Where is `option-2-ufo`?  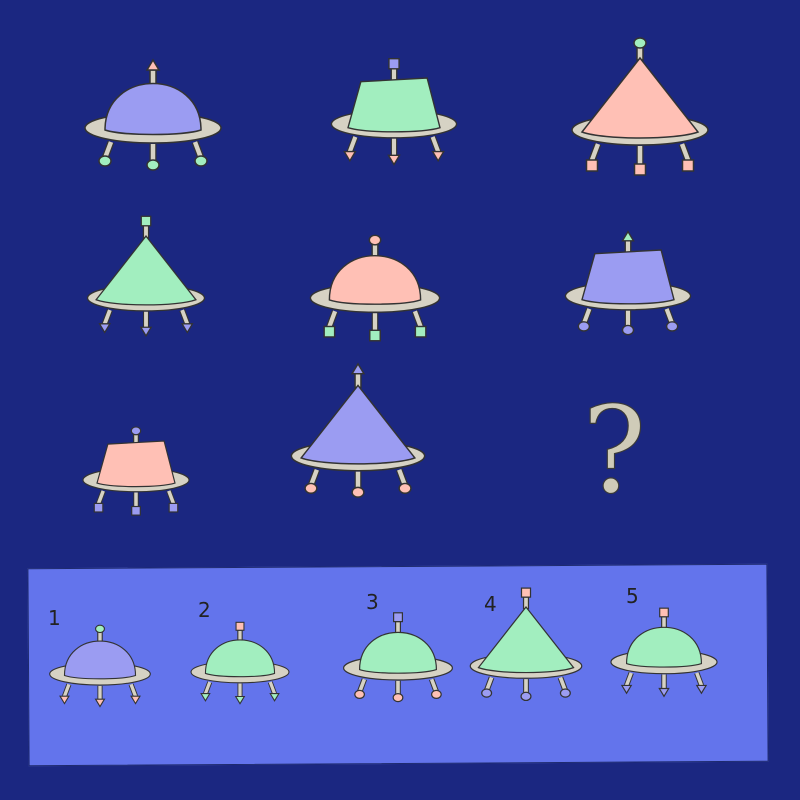 option-2-ufo is located at coordinates (240, 663).